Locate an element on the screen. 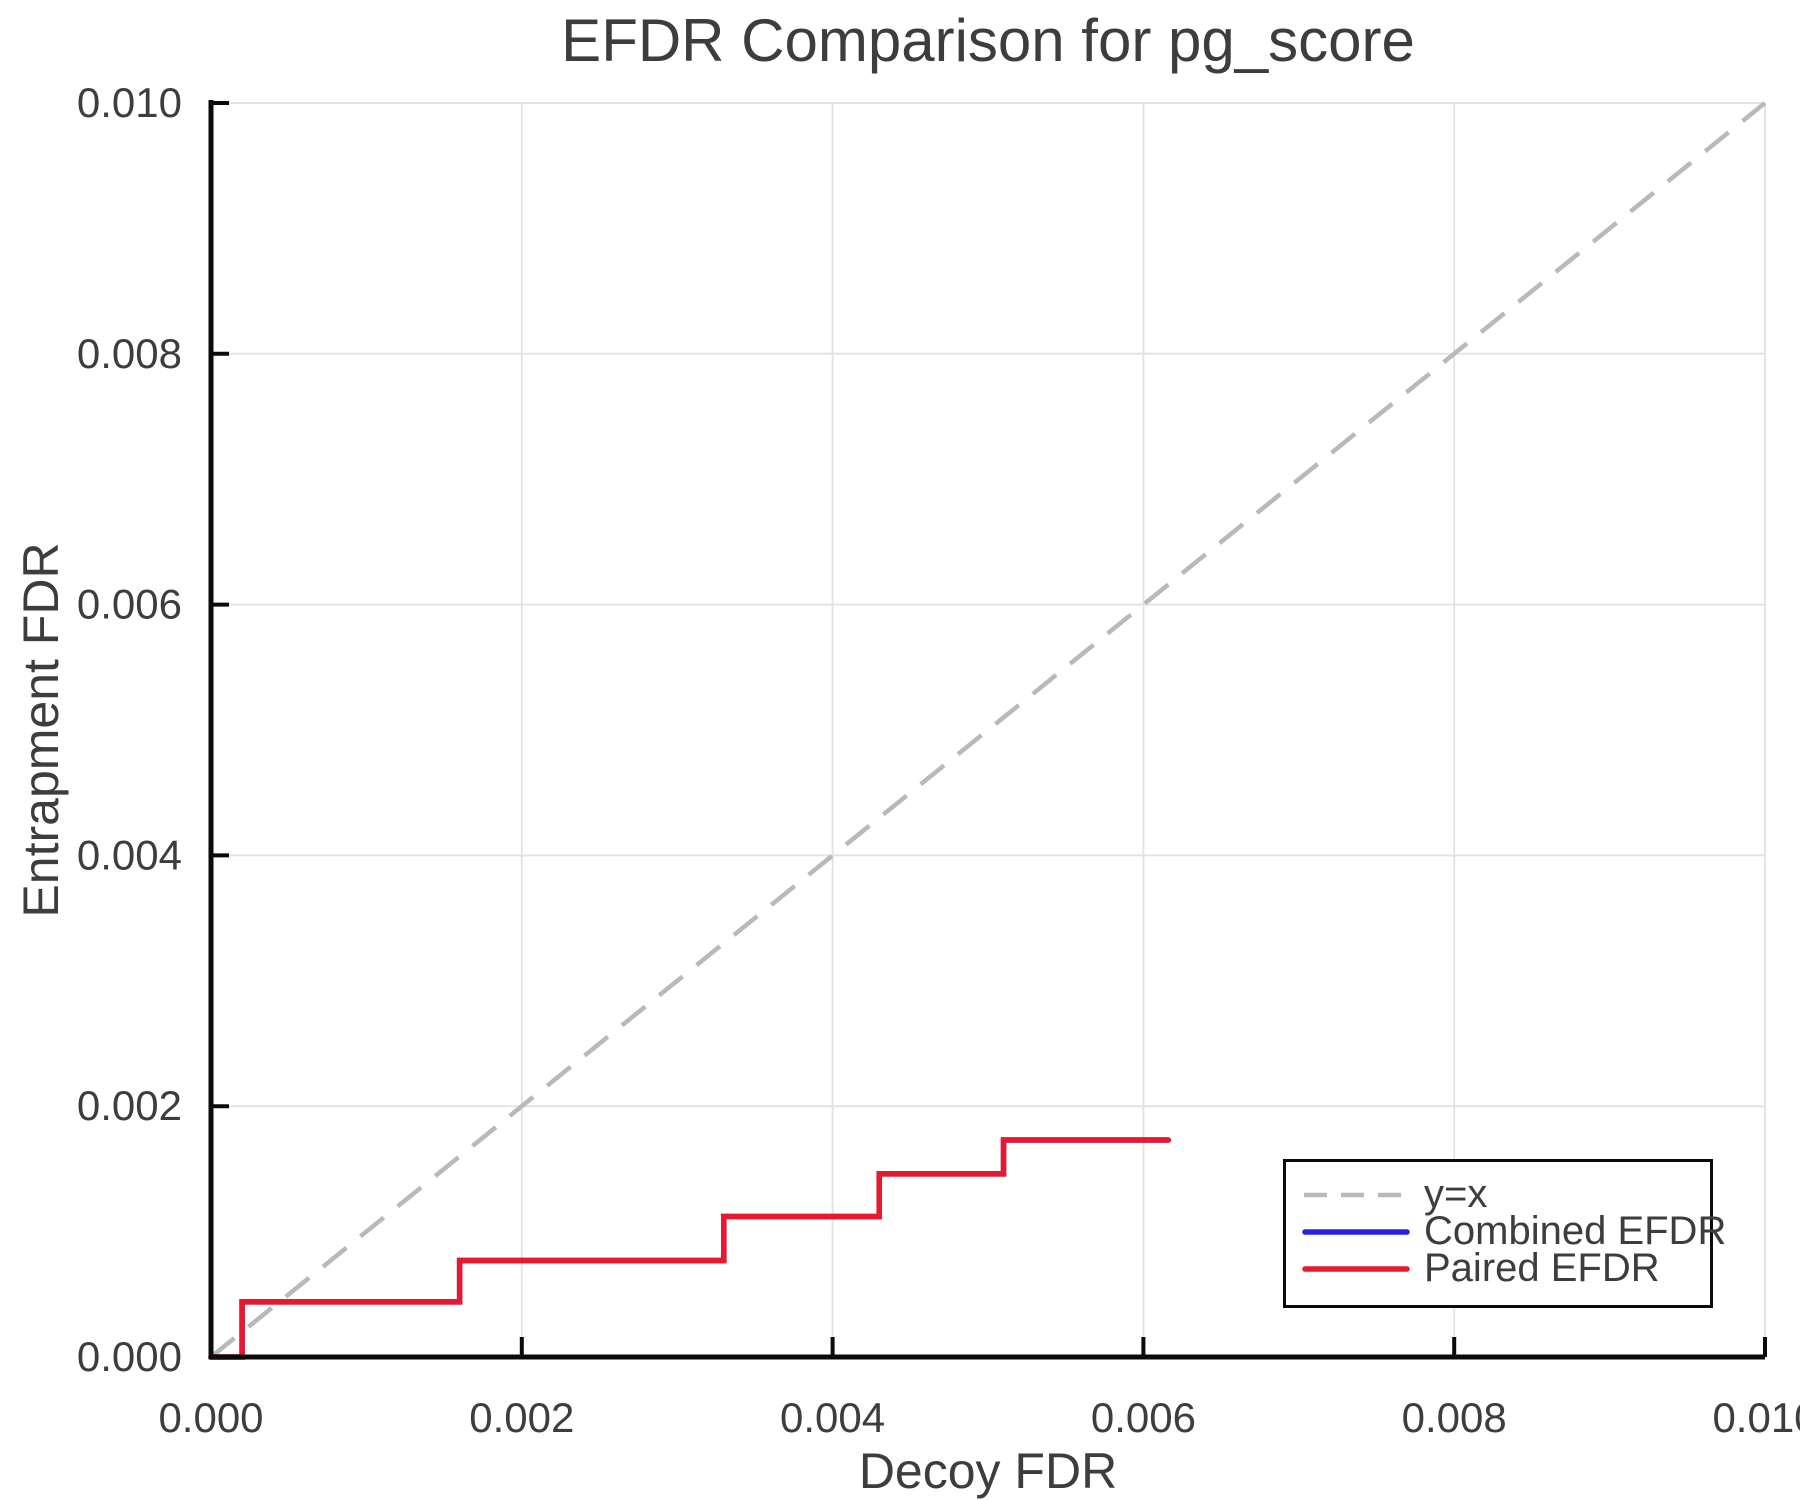 The width and height of the screenshot is (1800, 1500). y-axis-label: Entrapment FDR is located at coordinates (41, 730).